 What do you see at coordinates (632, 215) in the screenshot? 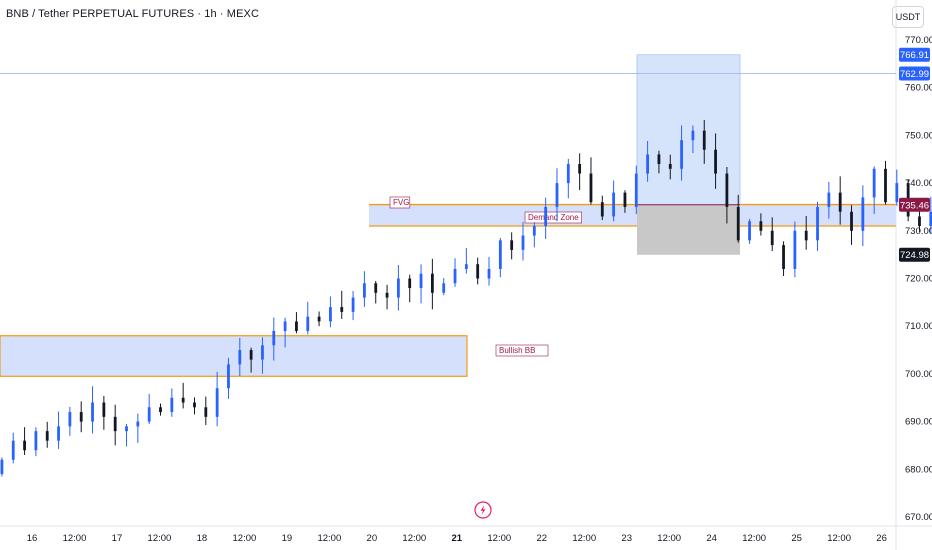
I see `demand-zone` at bounding box center [632, 215].